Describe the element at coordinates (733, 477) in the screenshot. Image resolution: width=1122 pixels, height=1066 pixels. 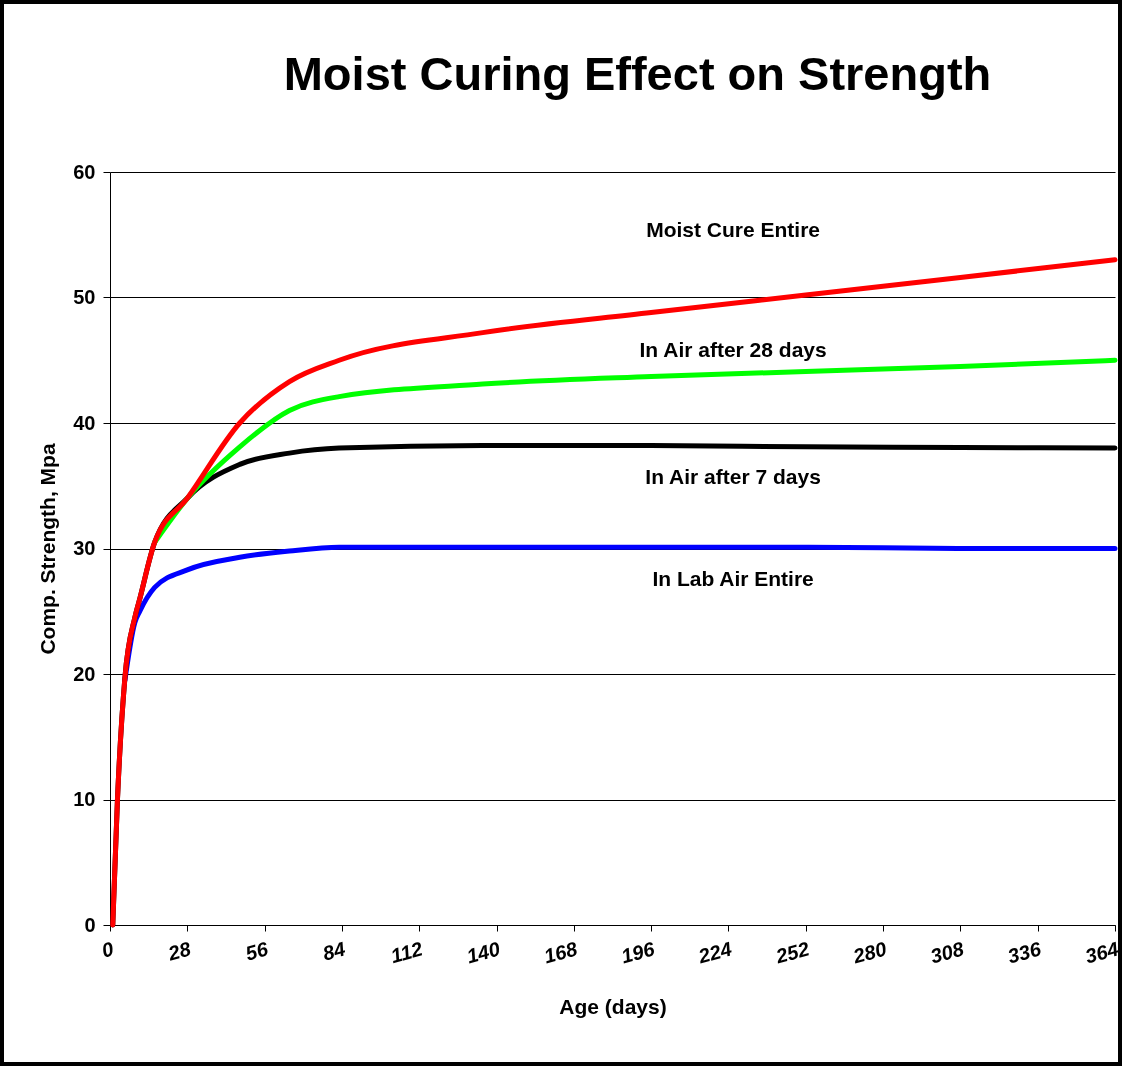
I see `series-label: In Air after 7 days` at that location.